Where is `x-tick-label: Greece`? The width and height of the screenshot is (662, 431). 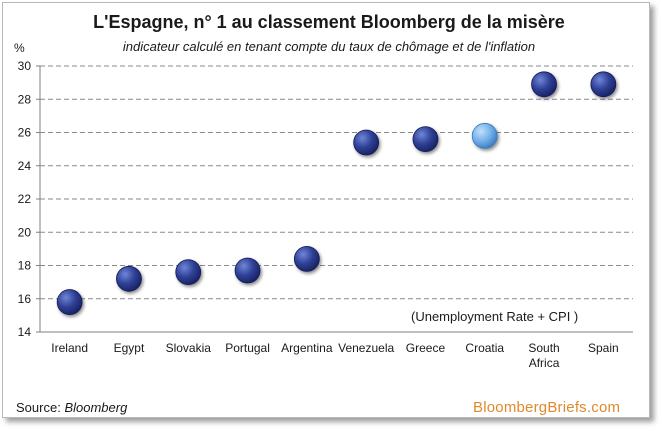
x-tick-label: Greece is located at coordinates (426, 348).